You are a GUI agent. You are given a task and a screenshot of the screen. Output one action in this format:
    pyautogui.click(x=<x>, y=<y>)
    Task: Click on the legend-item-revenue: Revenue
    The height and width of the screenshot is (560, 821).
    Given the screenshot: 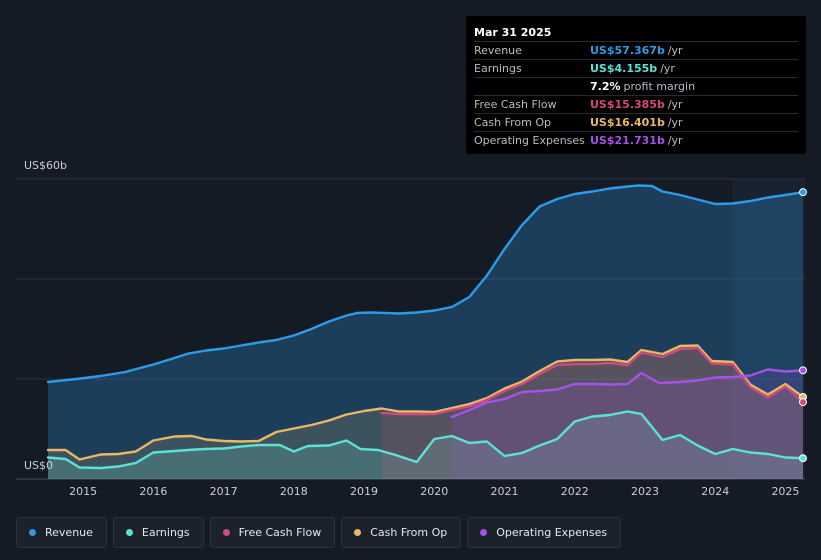 What is the action you would take?
    pyautogui.click(x=61, y=532)
    